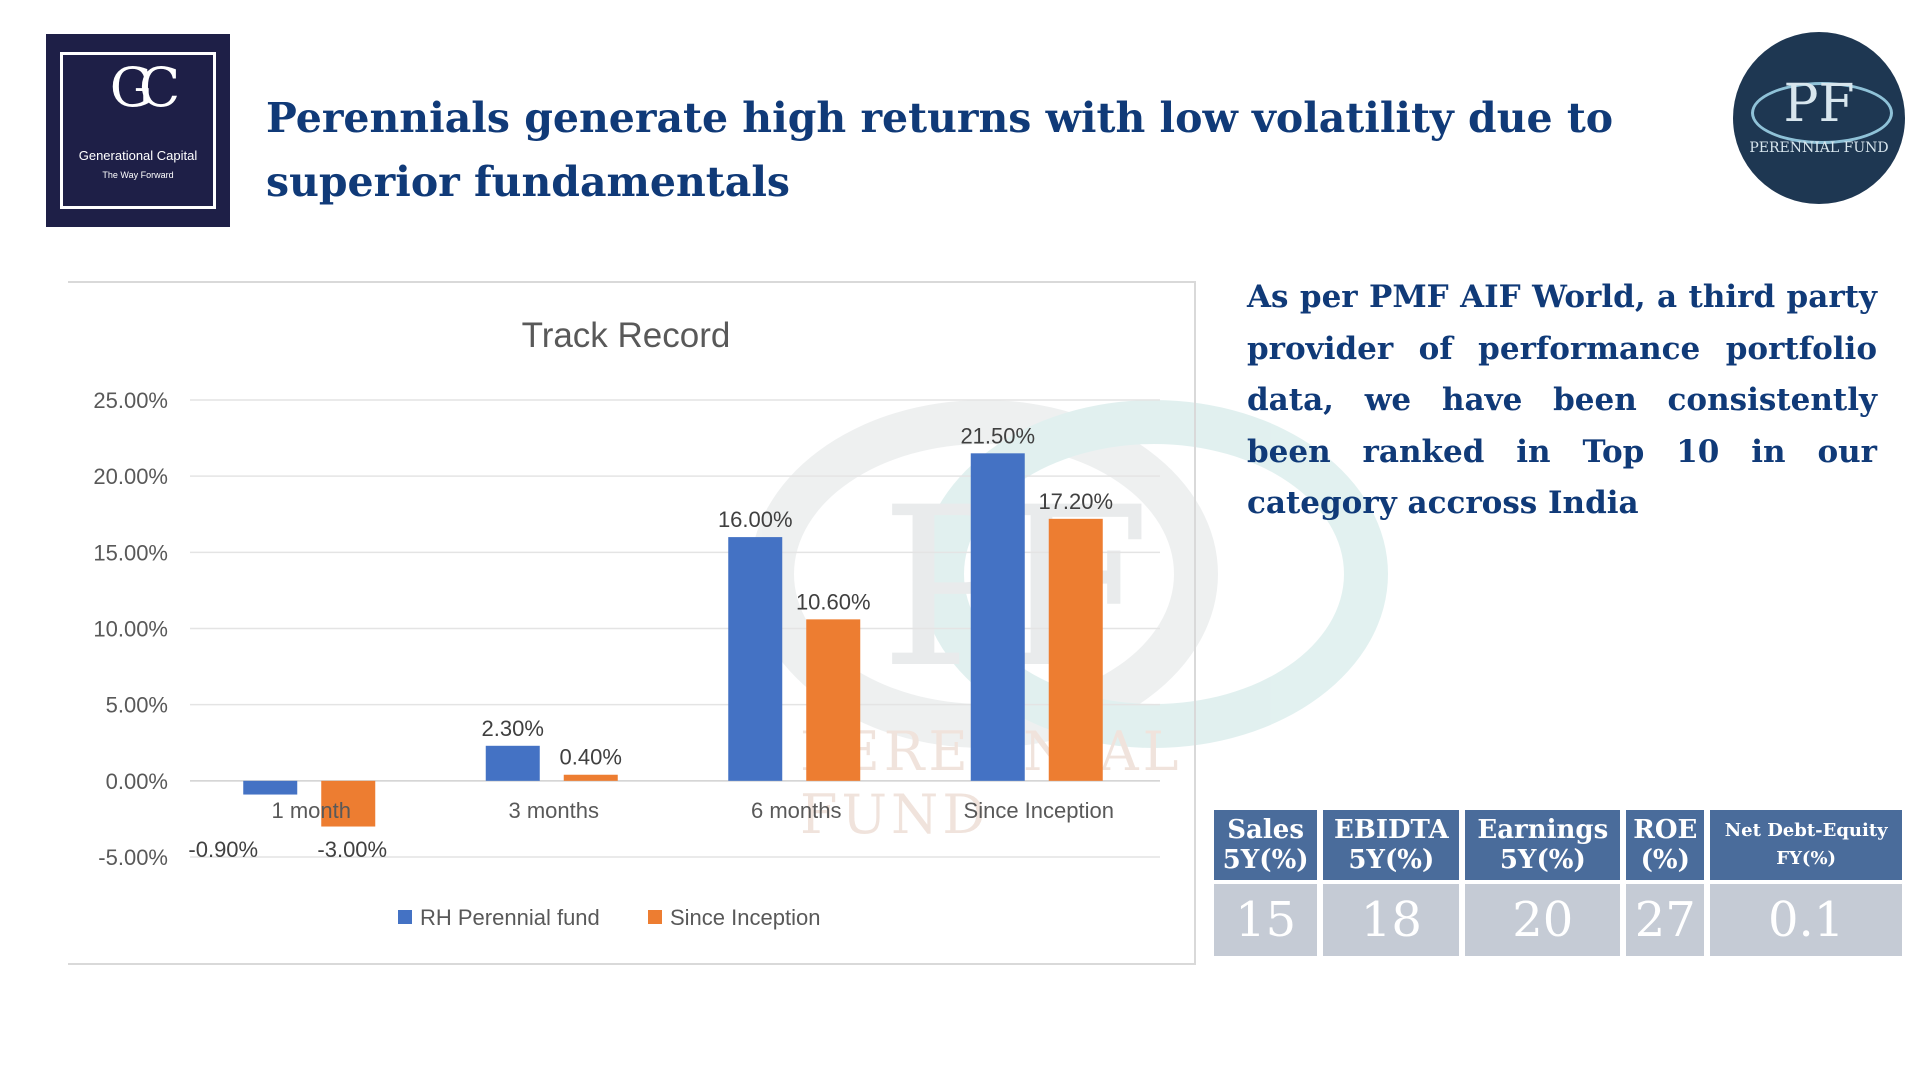 Image resolution: width=1920 pixels, height=1080 pixels. What do you see at coordinates (997, 435) in the screenshot?
I see `data-label: 21.50%` at bounding box center [997, 435].